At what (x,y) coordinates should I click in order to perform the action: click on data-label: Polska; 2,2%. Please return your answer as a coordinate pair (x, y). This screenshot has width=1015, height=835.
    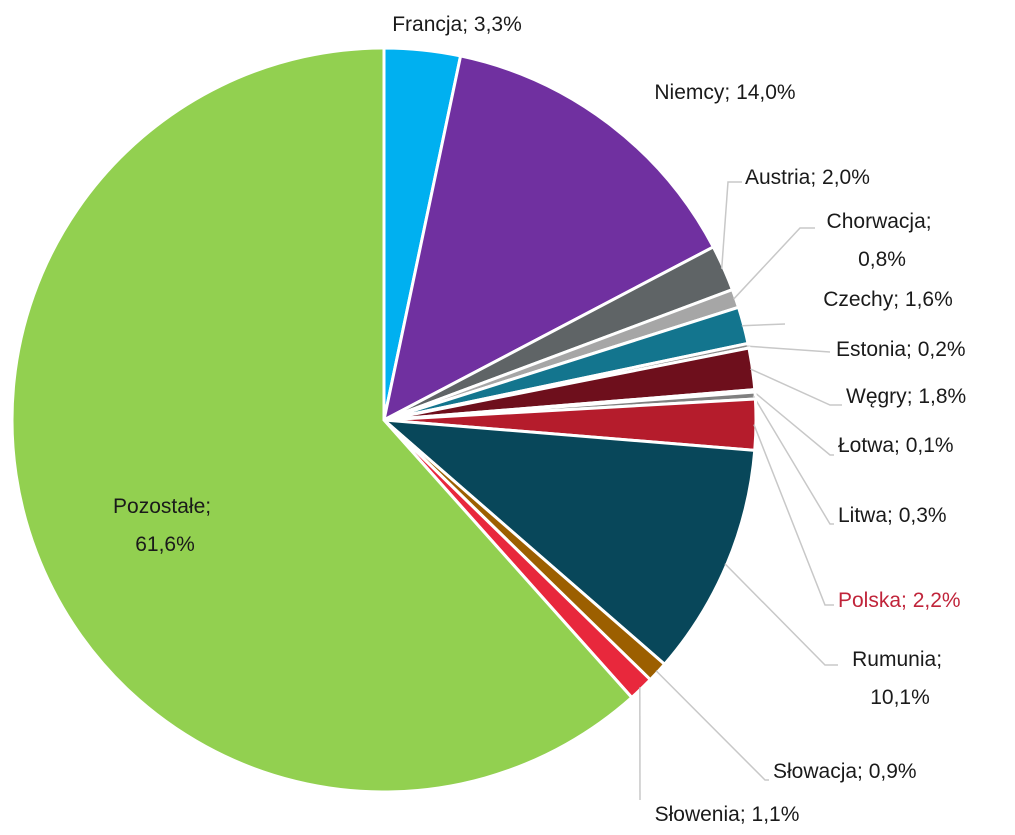
    Looking at the image, I should click on (899, 600).